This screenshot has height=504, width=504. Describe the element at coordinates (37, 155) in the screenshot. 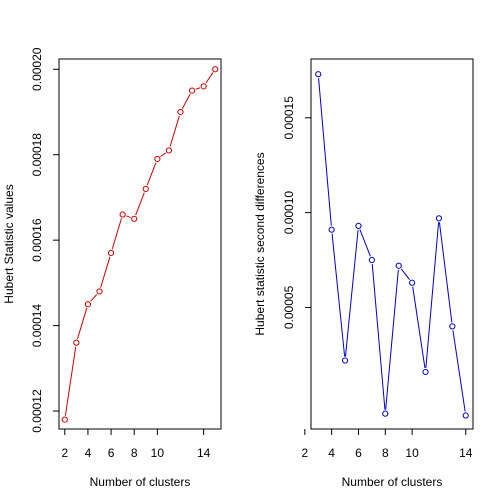

I see `y-tick-label: 0.00018` at that location.